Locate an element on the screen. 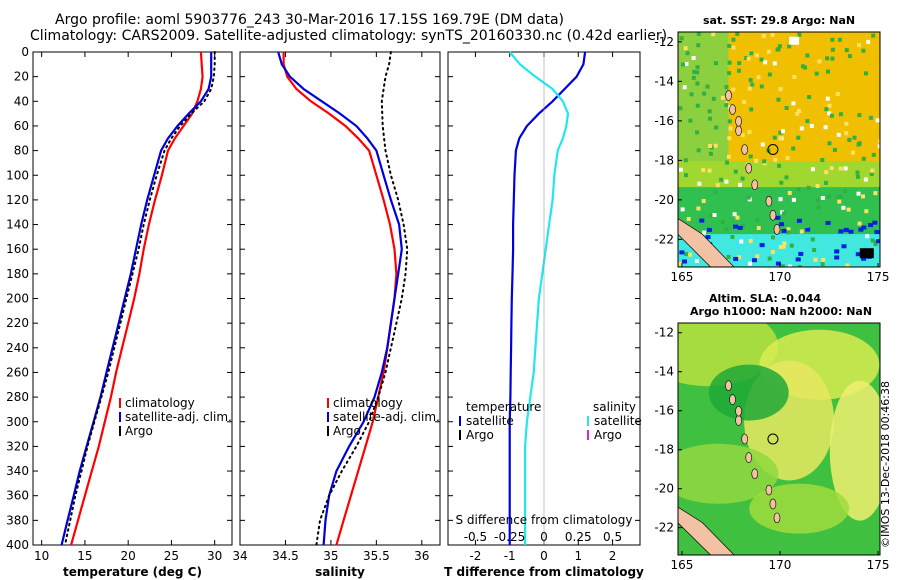 Image resolution: width=900 pixels, height=580 pixels. temperature-xtick-label: 20 is located at coordinates (128, 556).